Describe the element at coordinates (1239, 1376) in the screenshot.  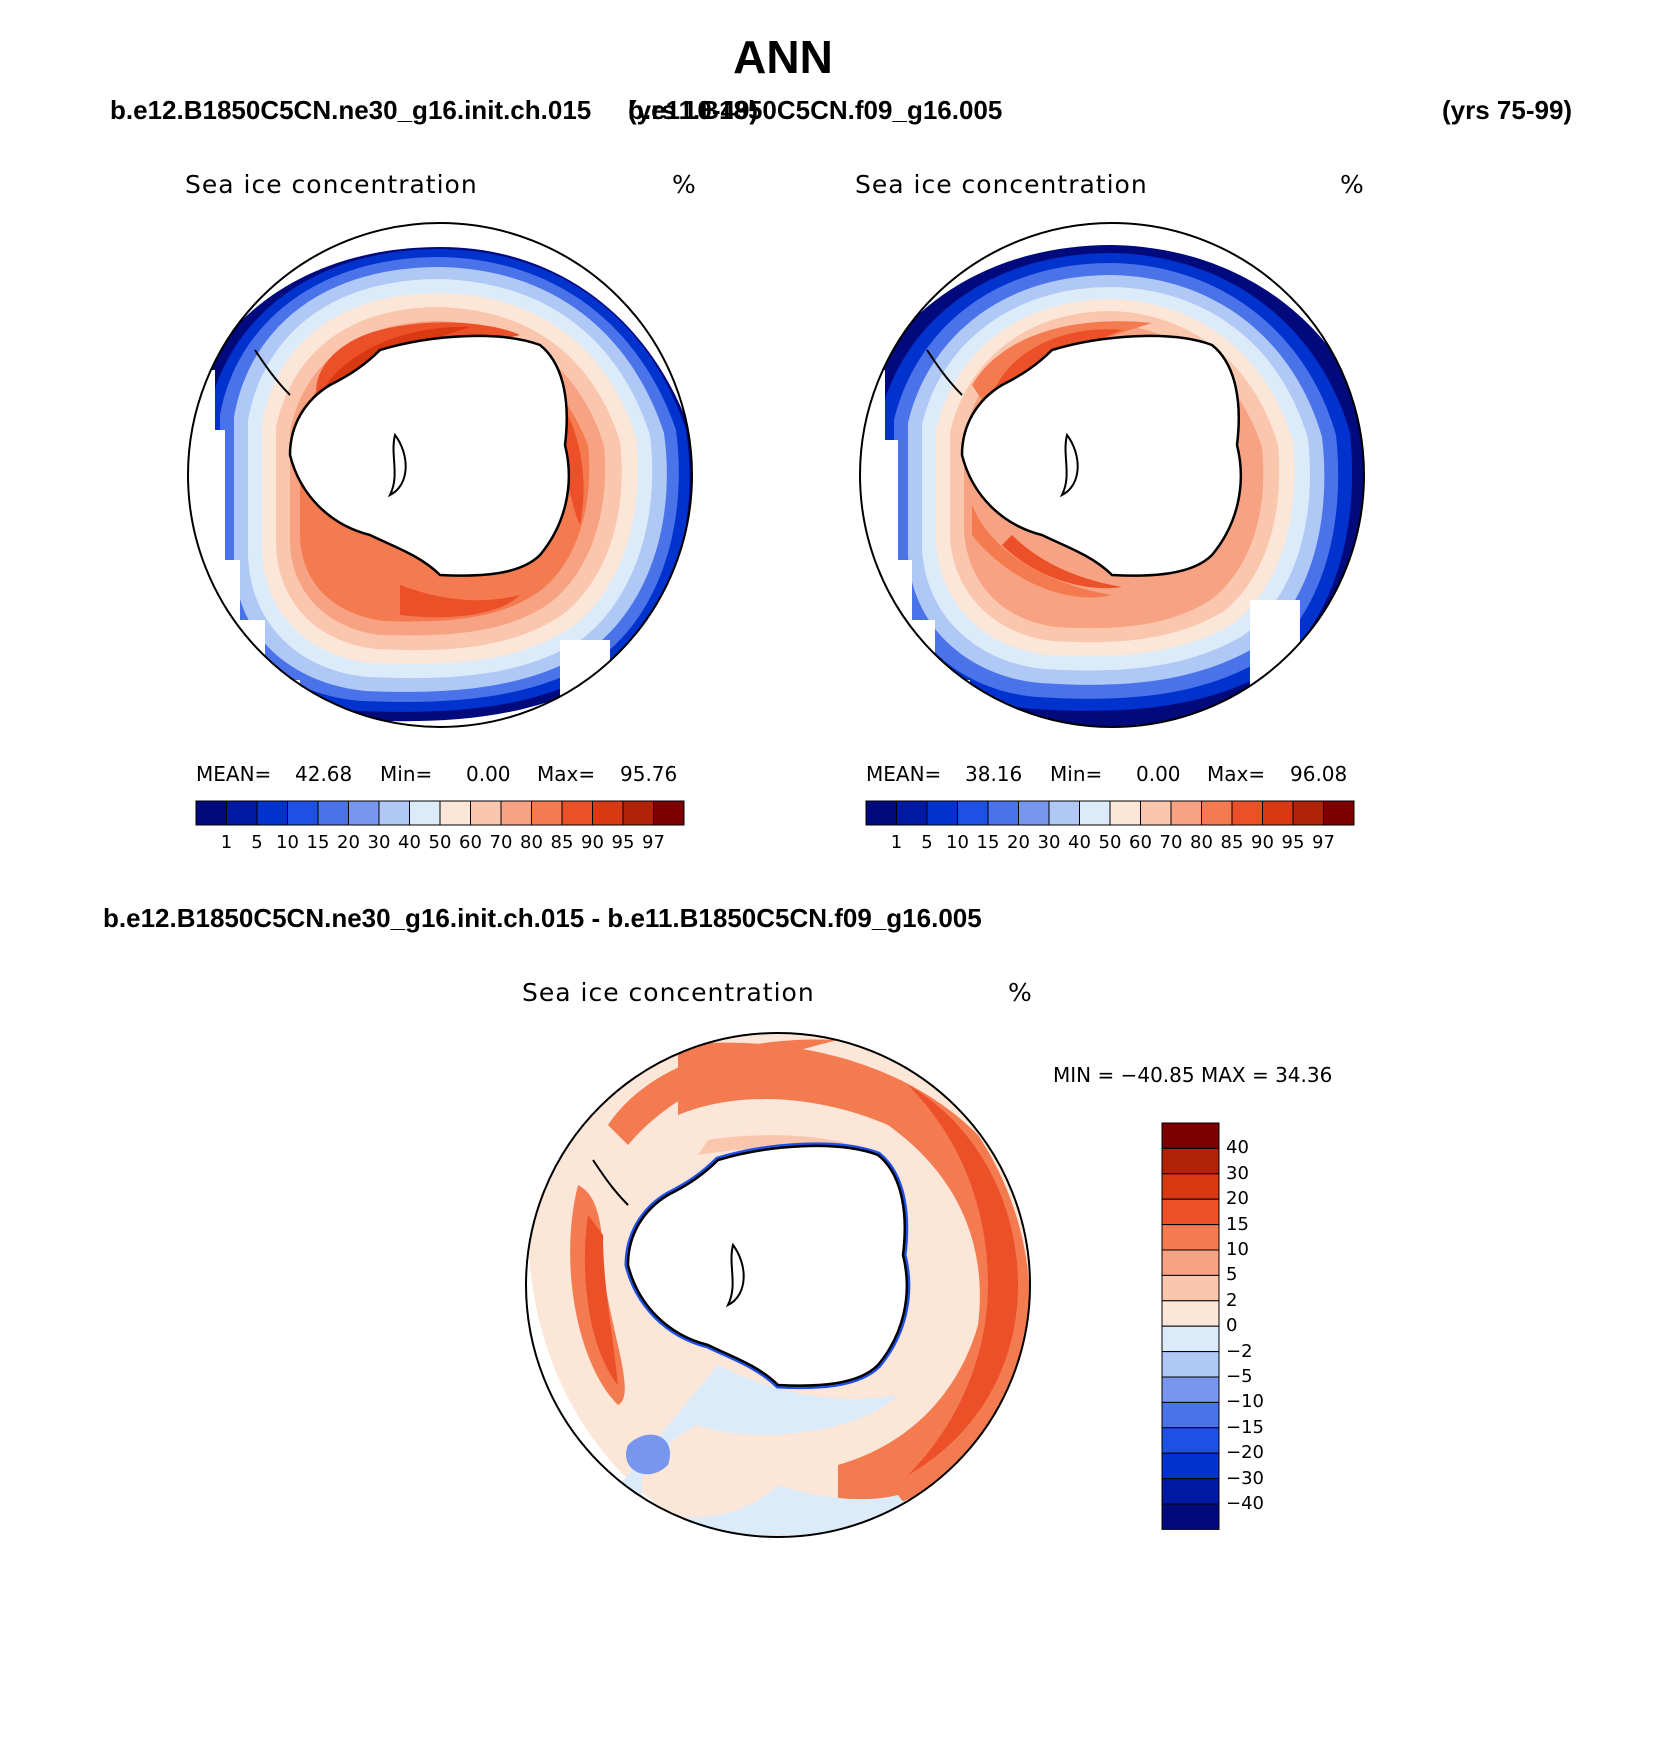
I see `colorbar-tick-label: −5` at that location.